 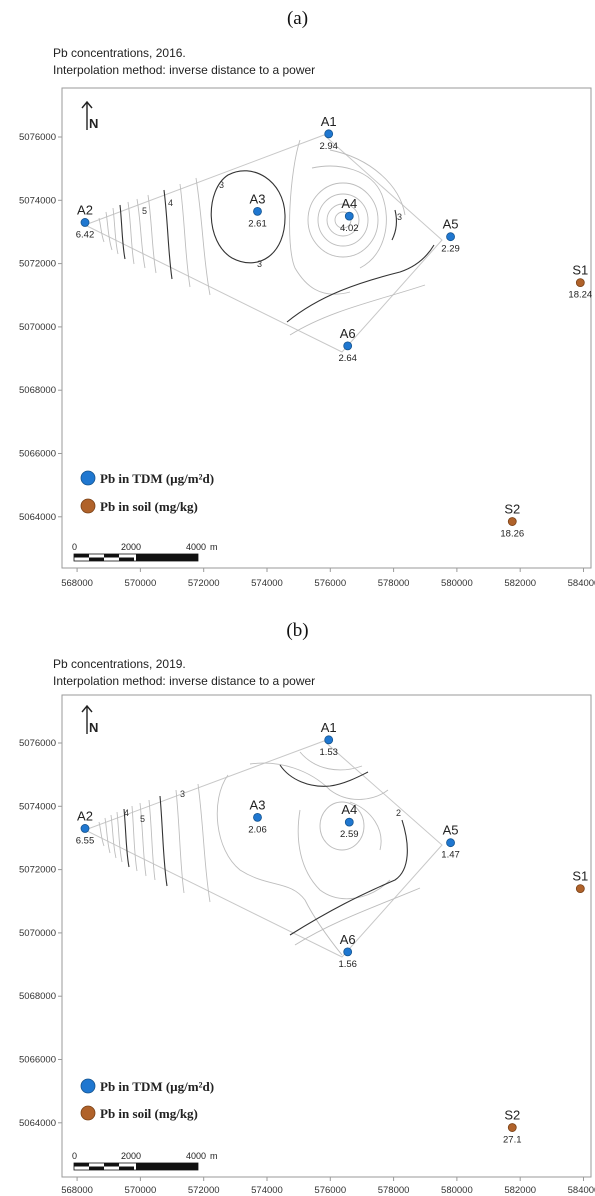 What do you see at coordinates (37, 454) in the screenshot?
I see `y-tick-label: 5066000` at bounding box center [37, 454].